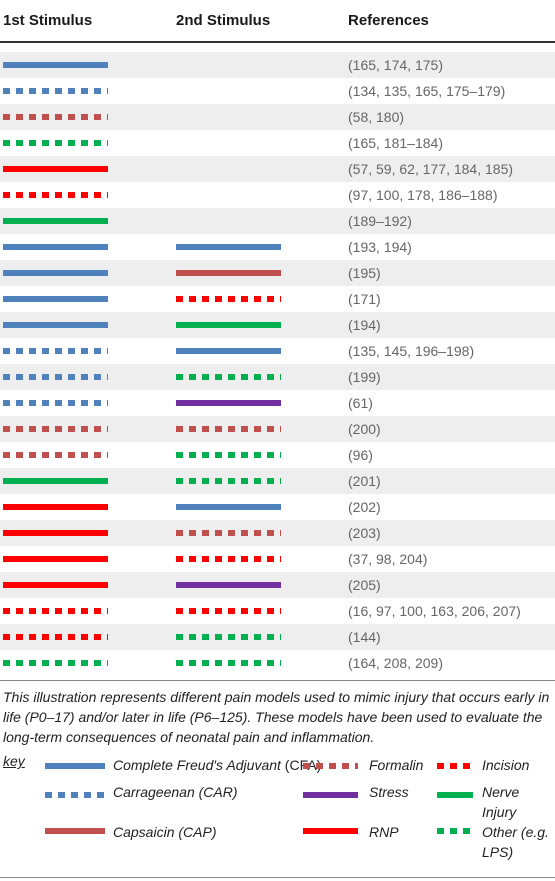  I want to click on table-row: (194), so click(277, 325).